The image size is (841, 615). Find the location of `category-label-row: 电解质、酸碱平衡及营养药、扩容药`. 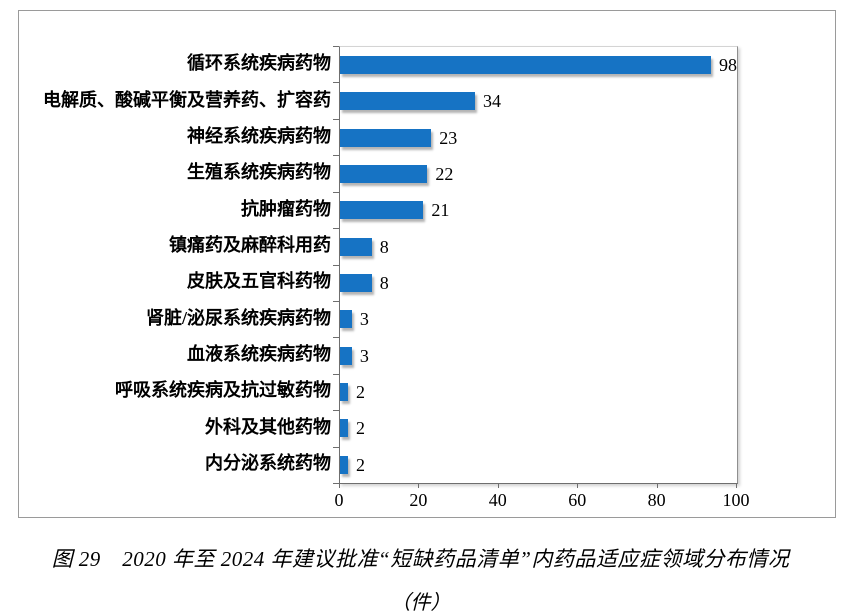

category-label-row: 电解质、酸碱平衡及营养药、扩容药 is located at coordinates (175, 100).